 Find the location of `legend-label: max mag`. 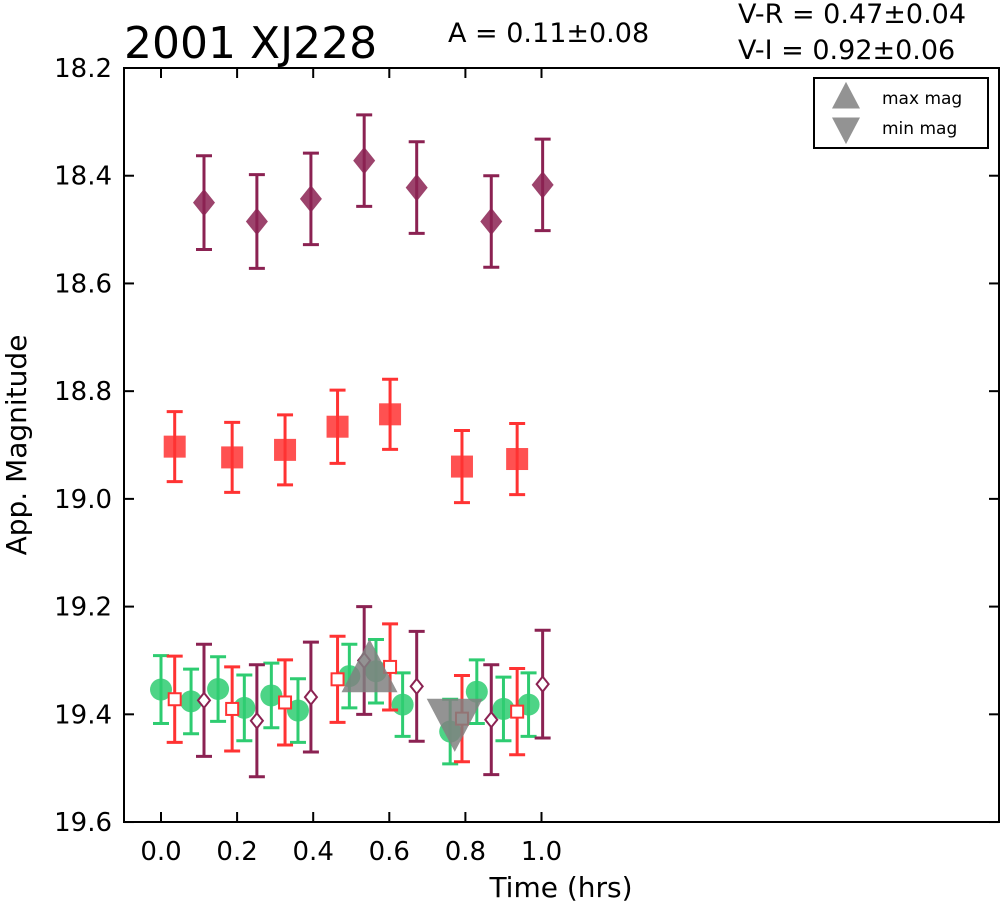

legend-label: max mag is located at coordinates (922, 99).